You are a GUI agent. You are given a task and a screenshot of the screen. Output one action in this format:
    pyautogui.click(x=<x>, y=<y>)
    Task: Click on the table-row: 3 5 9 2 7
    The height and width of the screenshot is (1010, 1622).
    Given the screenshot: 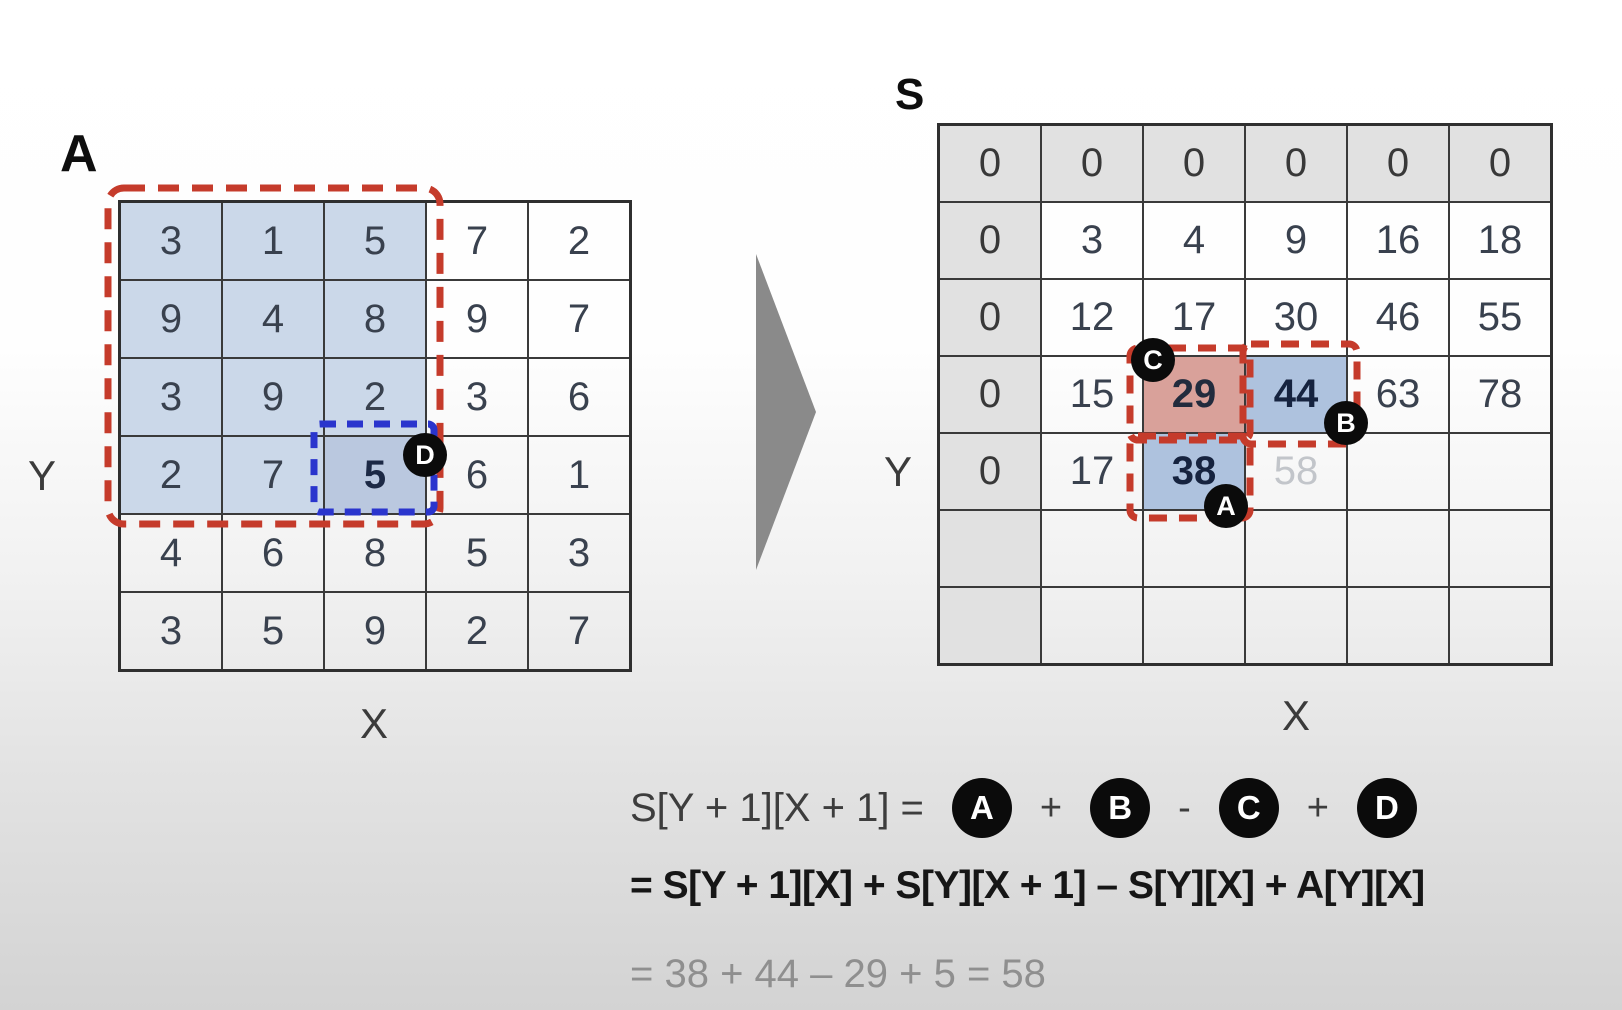 What is the action you would take?
    pyautogui.click(x=375, y=631)
    